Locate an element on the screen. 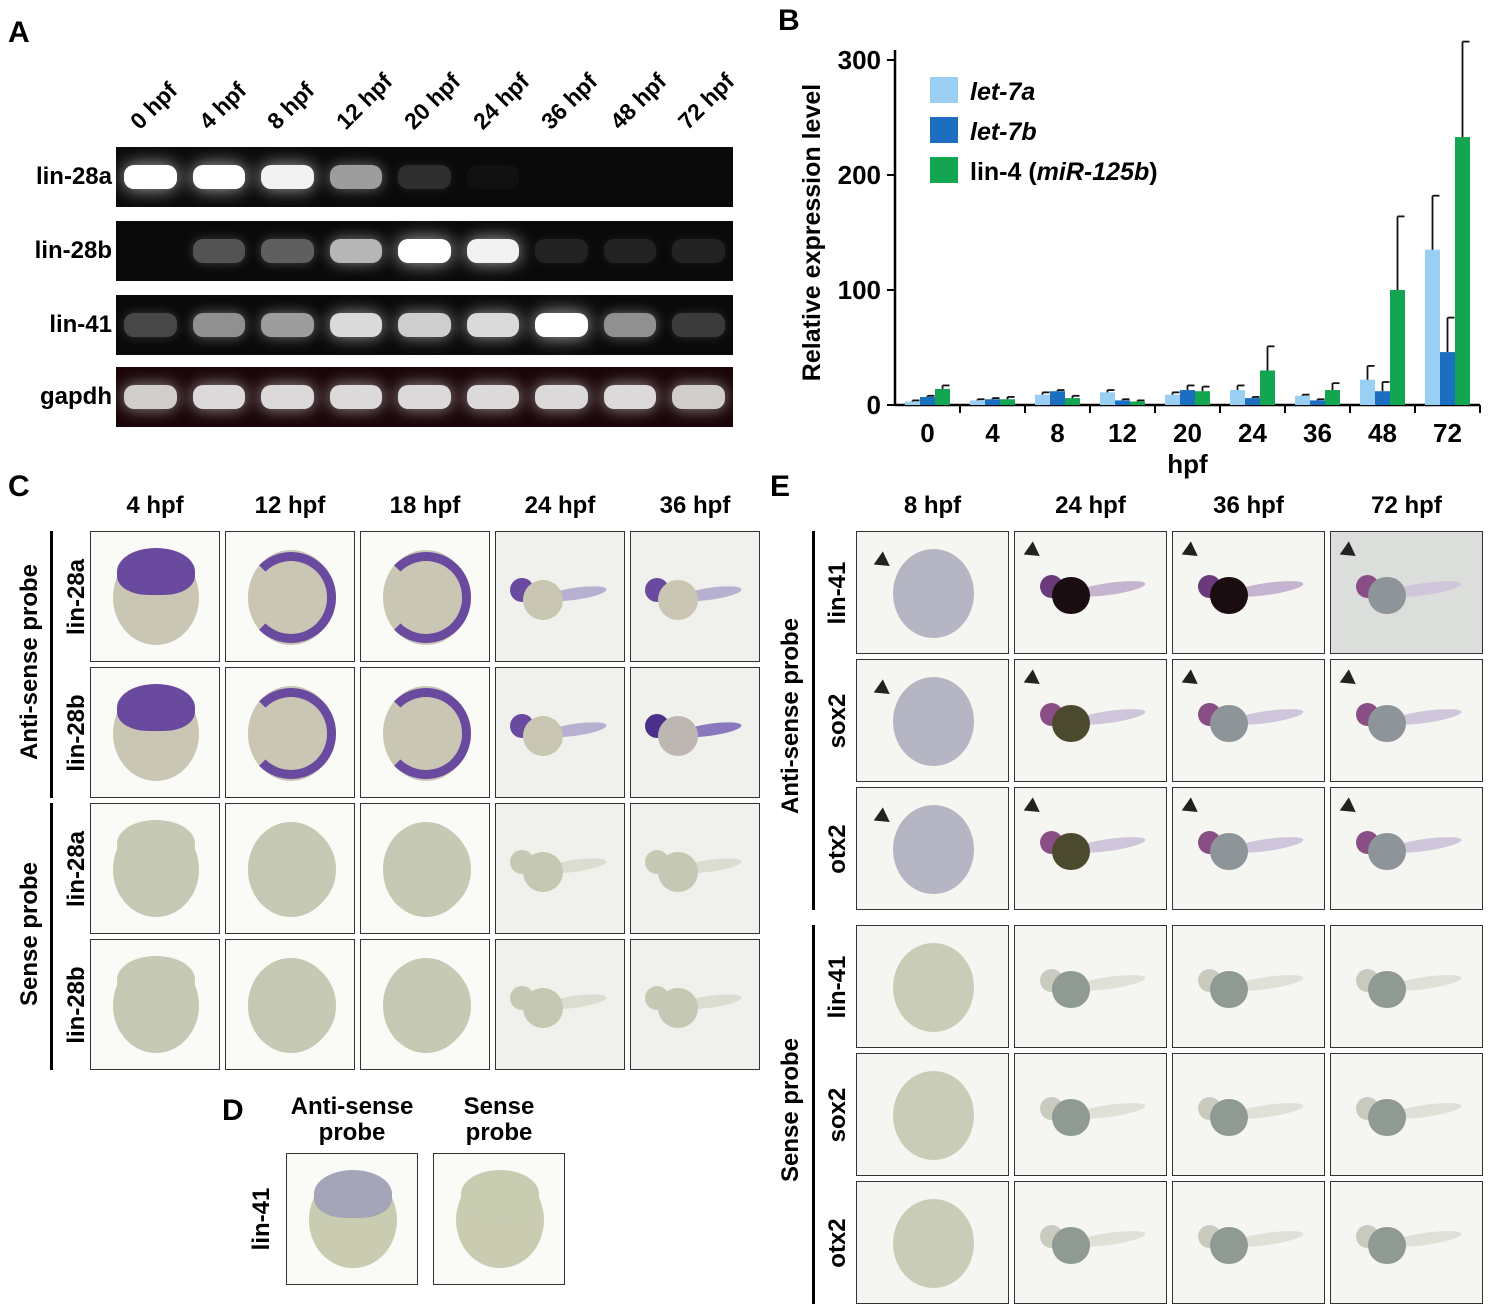  group-label: Sense probe is located at coordinates (29, 934).